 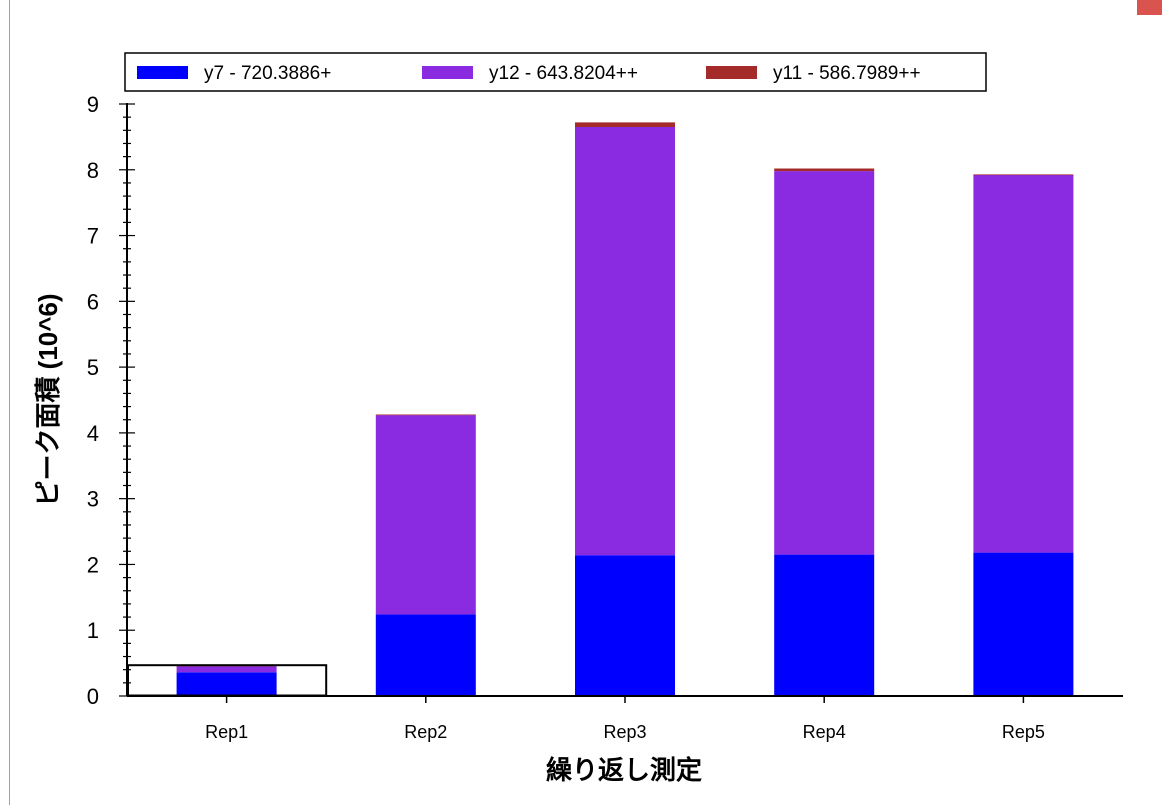 What do you see at coordinates (93, 367) in the screenshot?
I see `y-tick-label-5: 5` at bounding box center [93, 367].